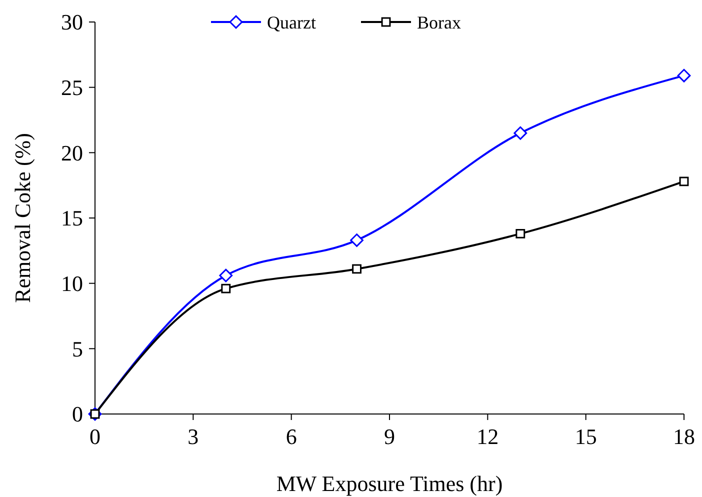 This screenshot has width=702, height=497. I want to click on x-tick-label: 0, so click(95, 436).